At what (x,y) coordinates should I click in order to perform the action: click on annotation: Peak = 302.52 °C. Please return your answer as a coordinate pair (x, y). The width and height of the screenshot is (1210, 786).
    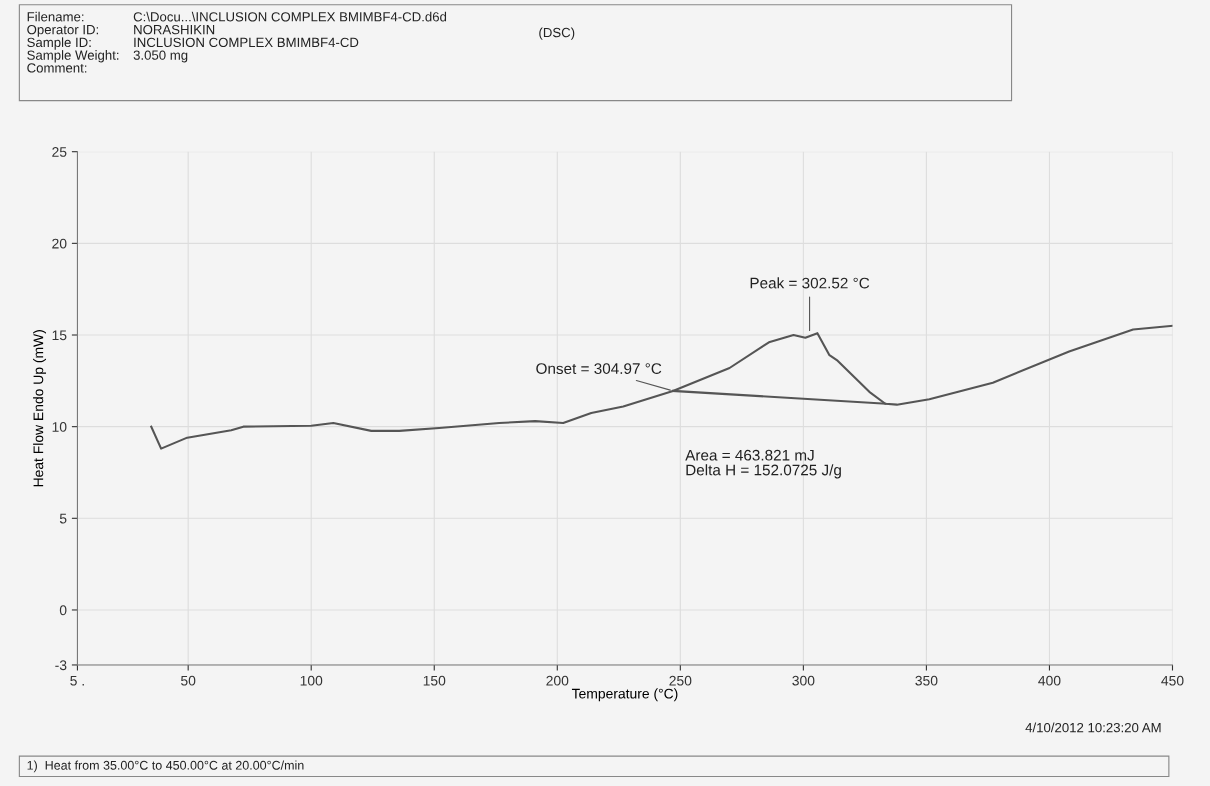
    Looking at the image, I should click on (810, 283).